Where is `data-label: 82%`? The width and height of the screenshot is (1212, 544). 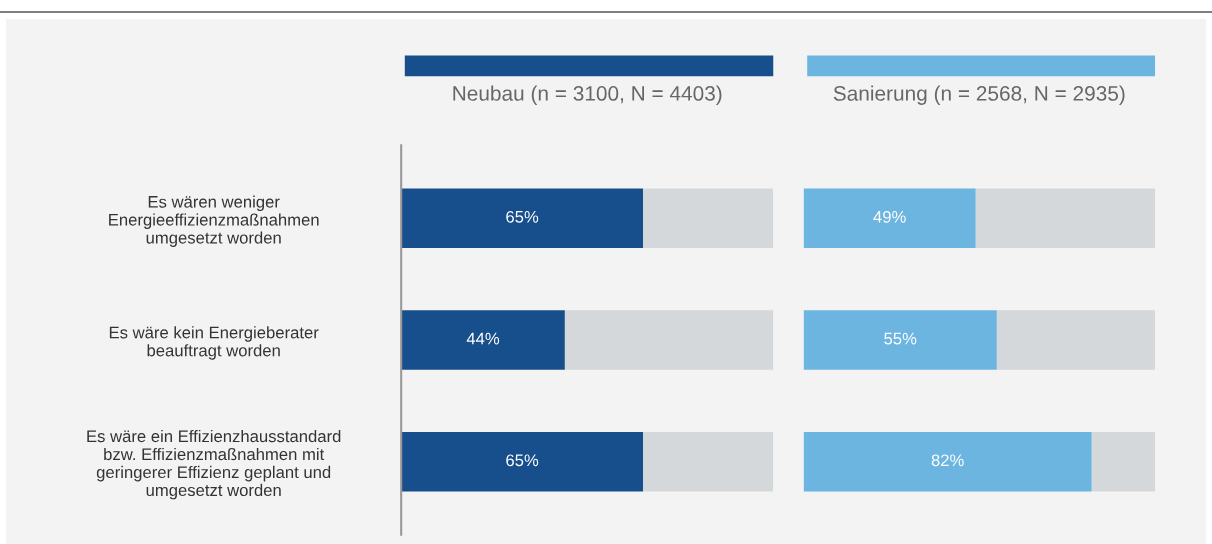 data-label: 82% is located at coordinates (947, 460).